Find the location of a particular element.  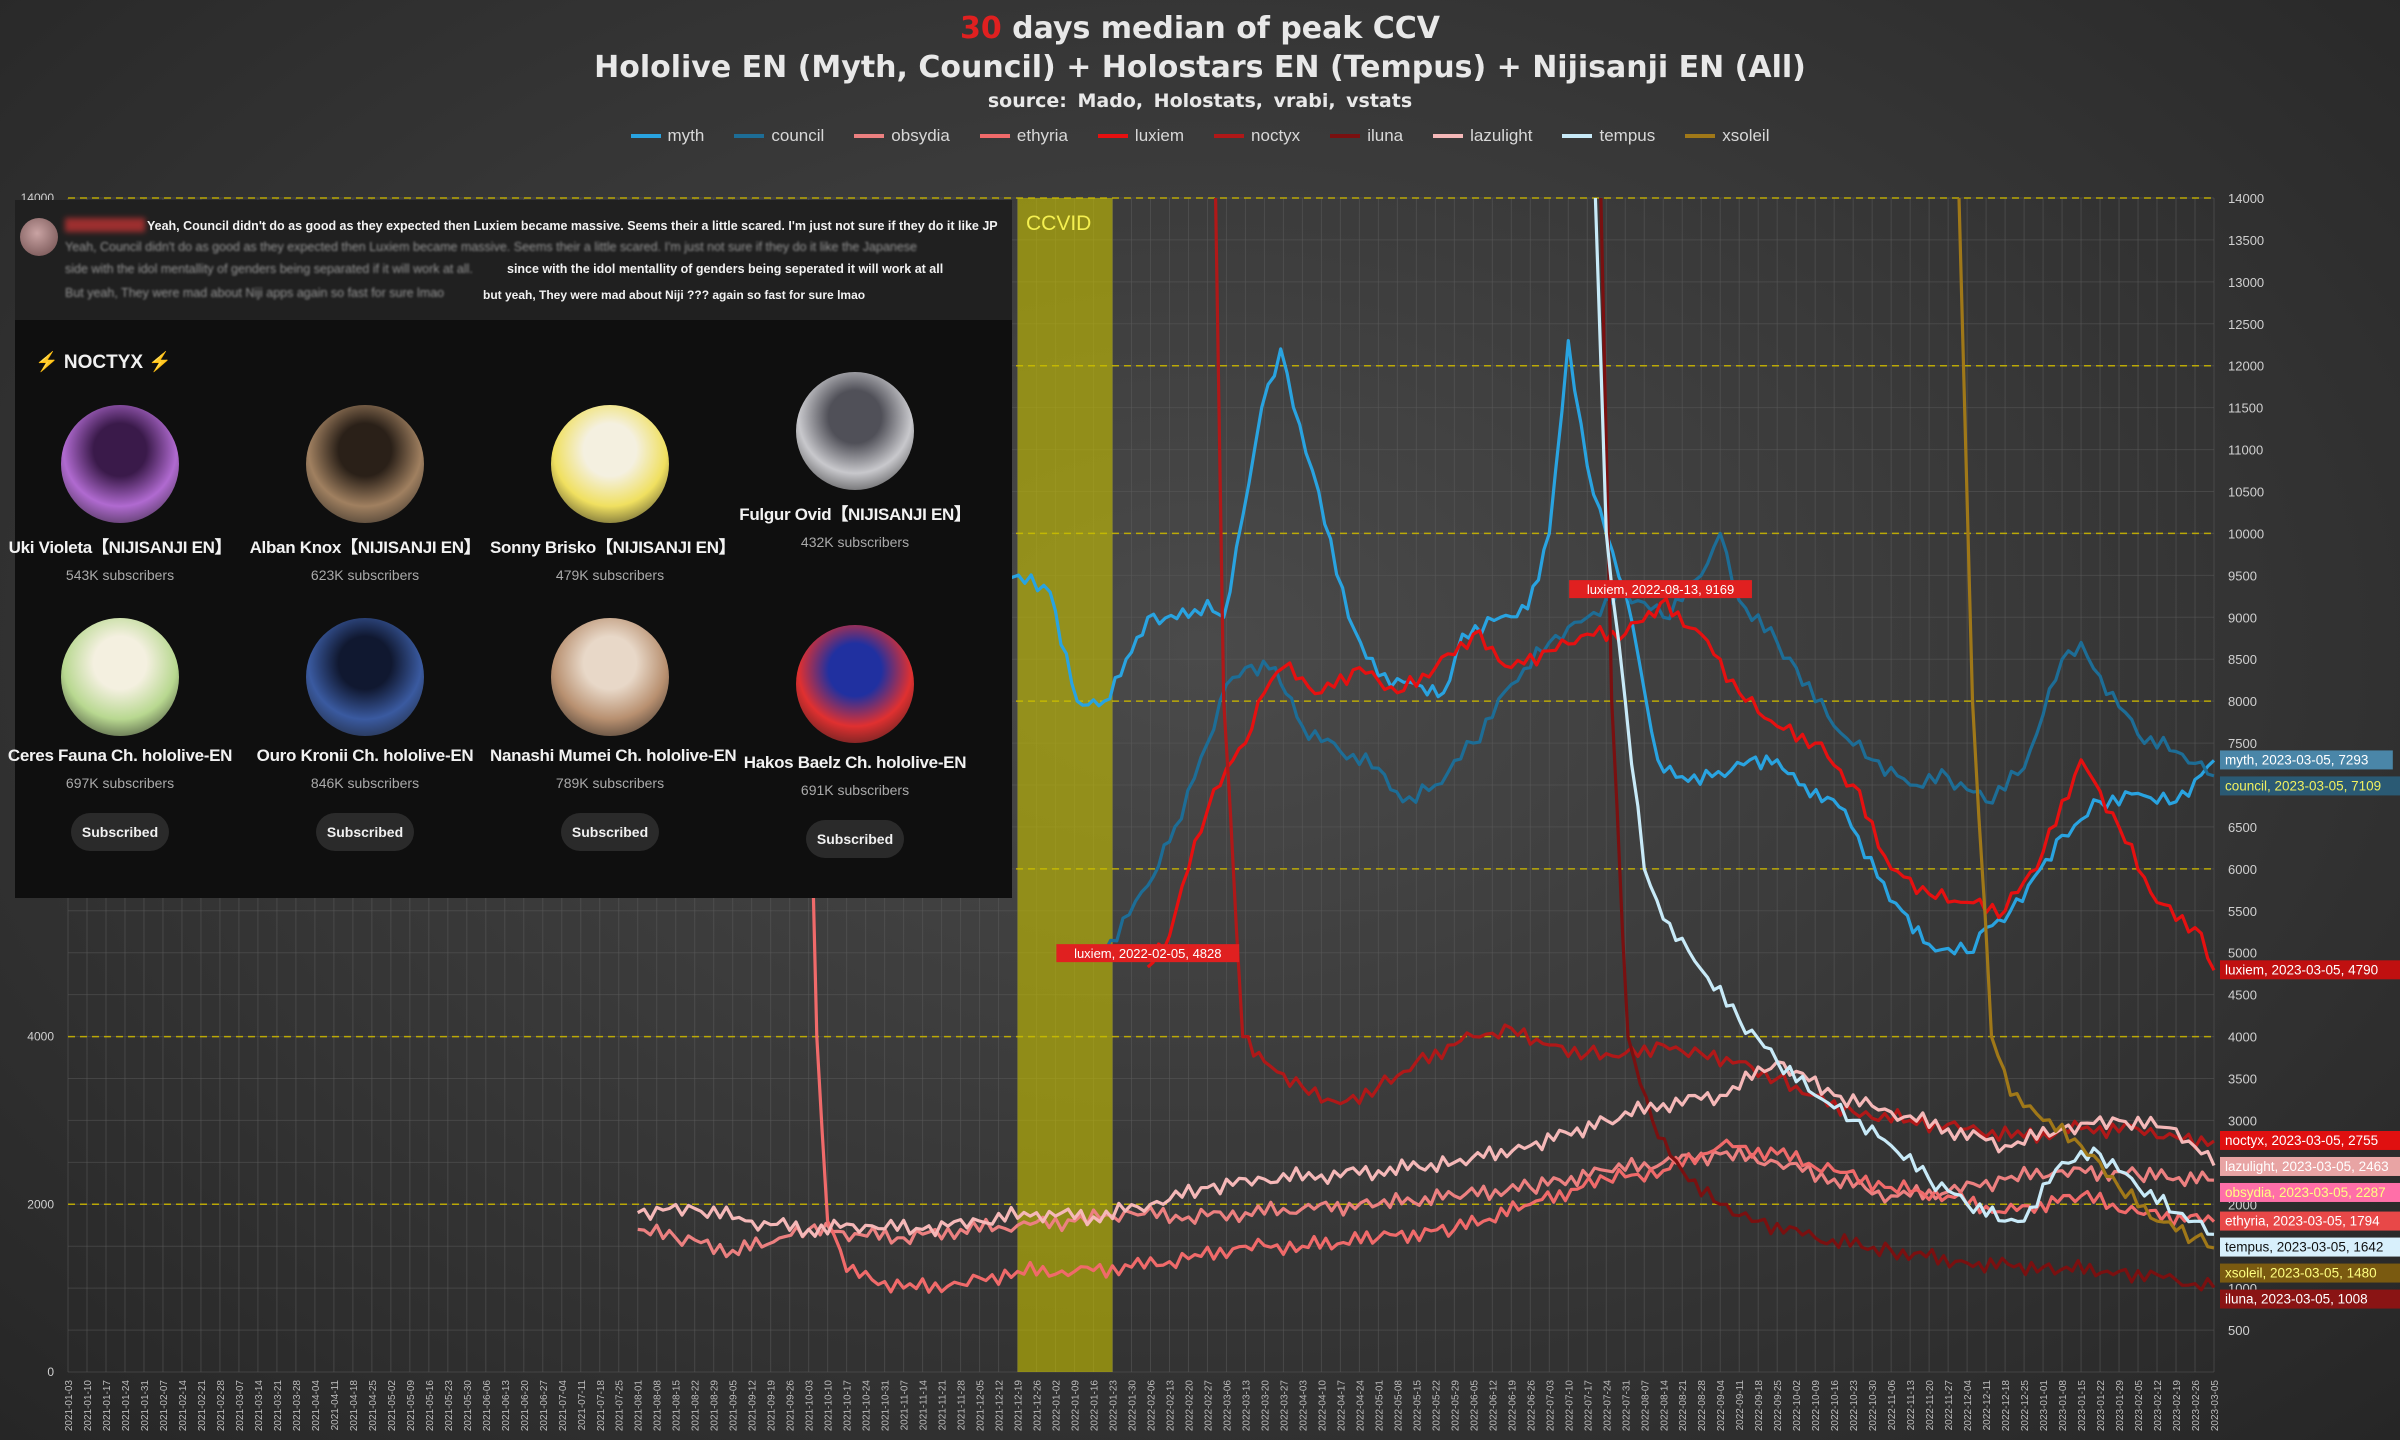

end-label: xsoleil, 2023-03-05, 1480 is located at coordinates (2310, 1273).